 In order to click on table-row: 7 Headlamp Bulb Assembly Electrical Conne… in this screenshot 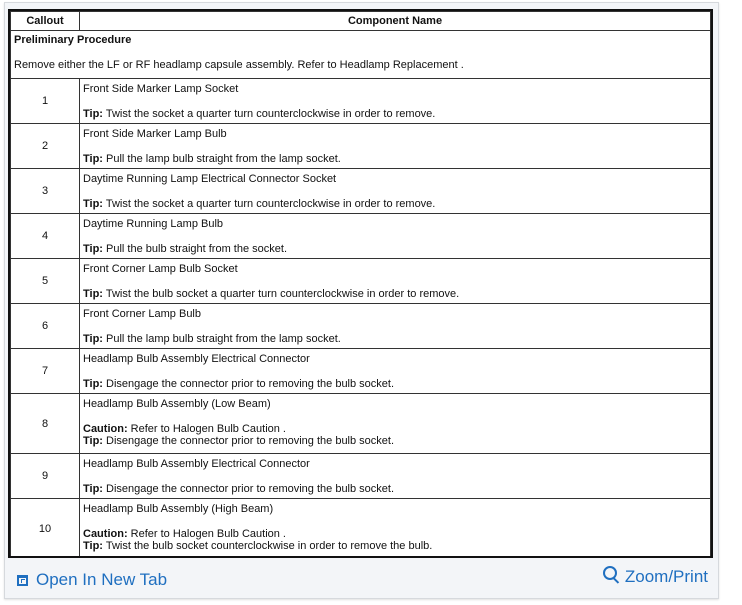, I will do `click(360, 371)`.